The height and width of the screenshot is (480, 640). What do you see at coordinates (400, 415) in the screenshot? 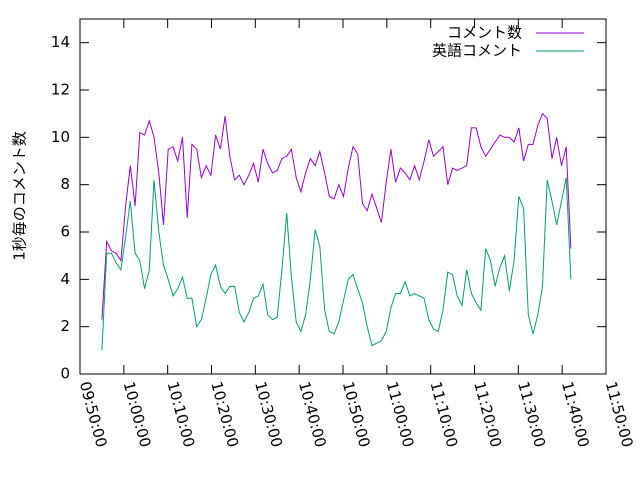
I see `x-tick-label: 11:00:00` at bounding box center [400, 415].